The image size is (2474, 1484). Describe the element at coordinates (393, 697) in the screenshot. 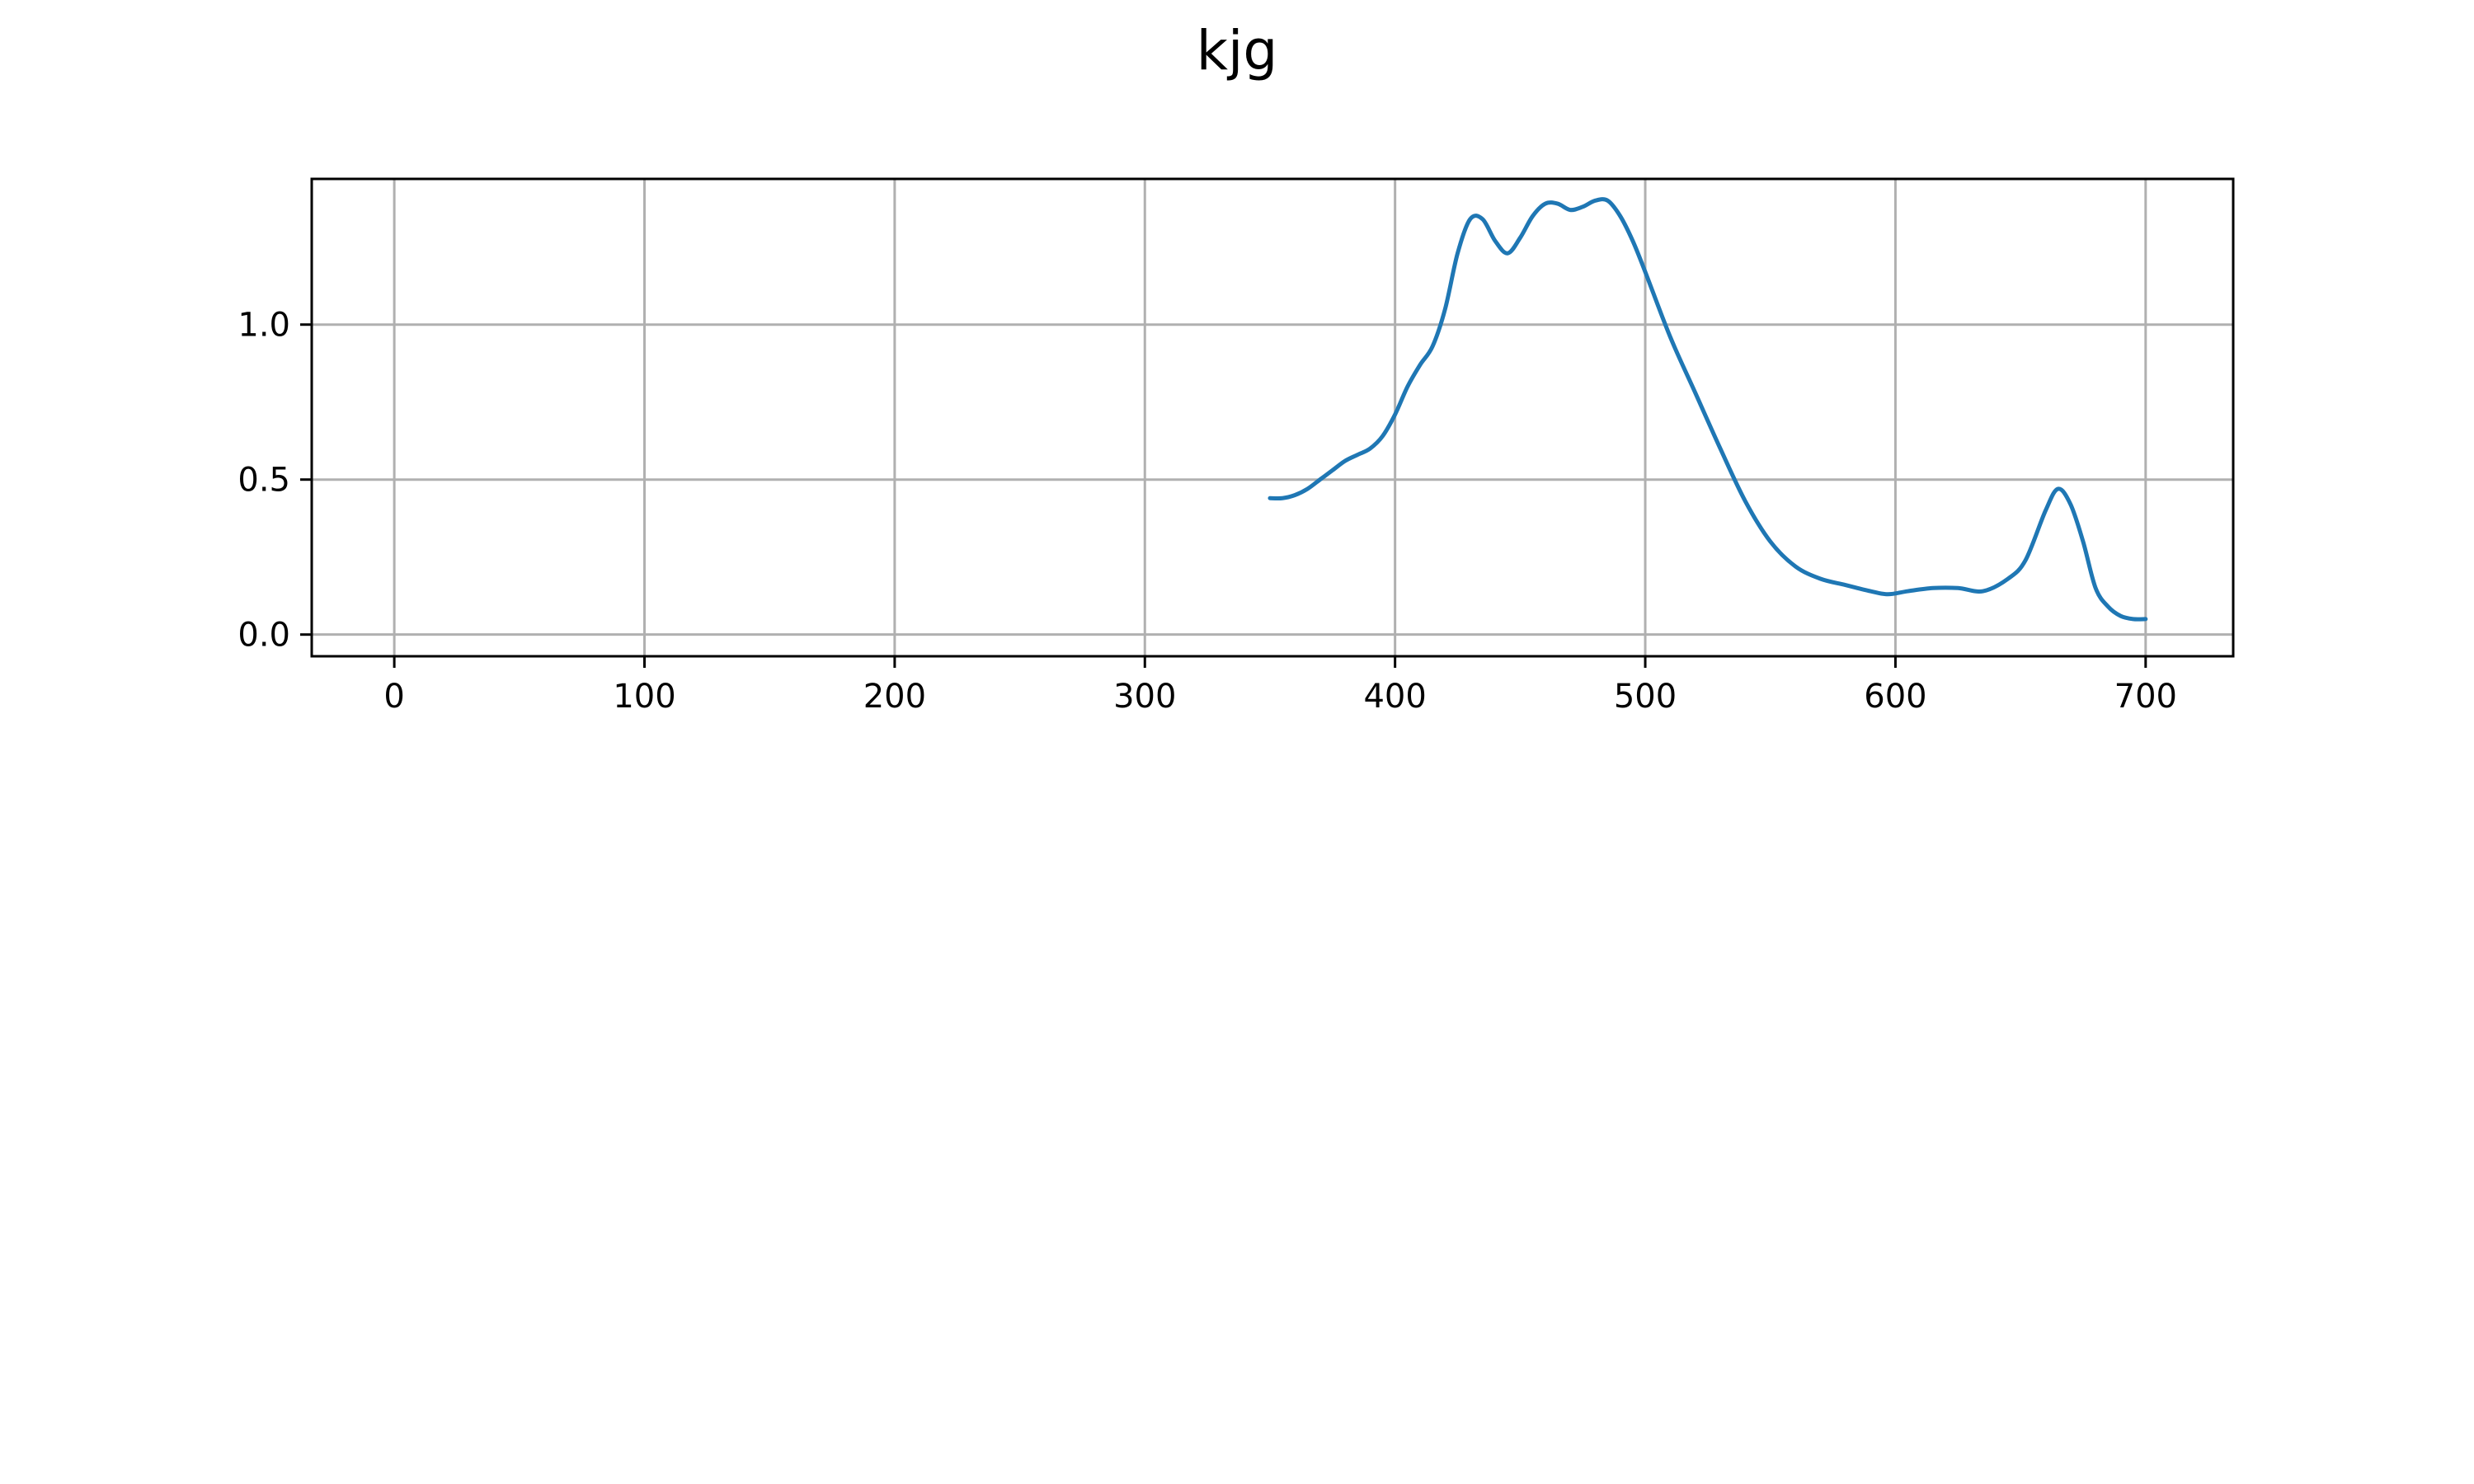

I see `x-tick-label: 0` at that location.